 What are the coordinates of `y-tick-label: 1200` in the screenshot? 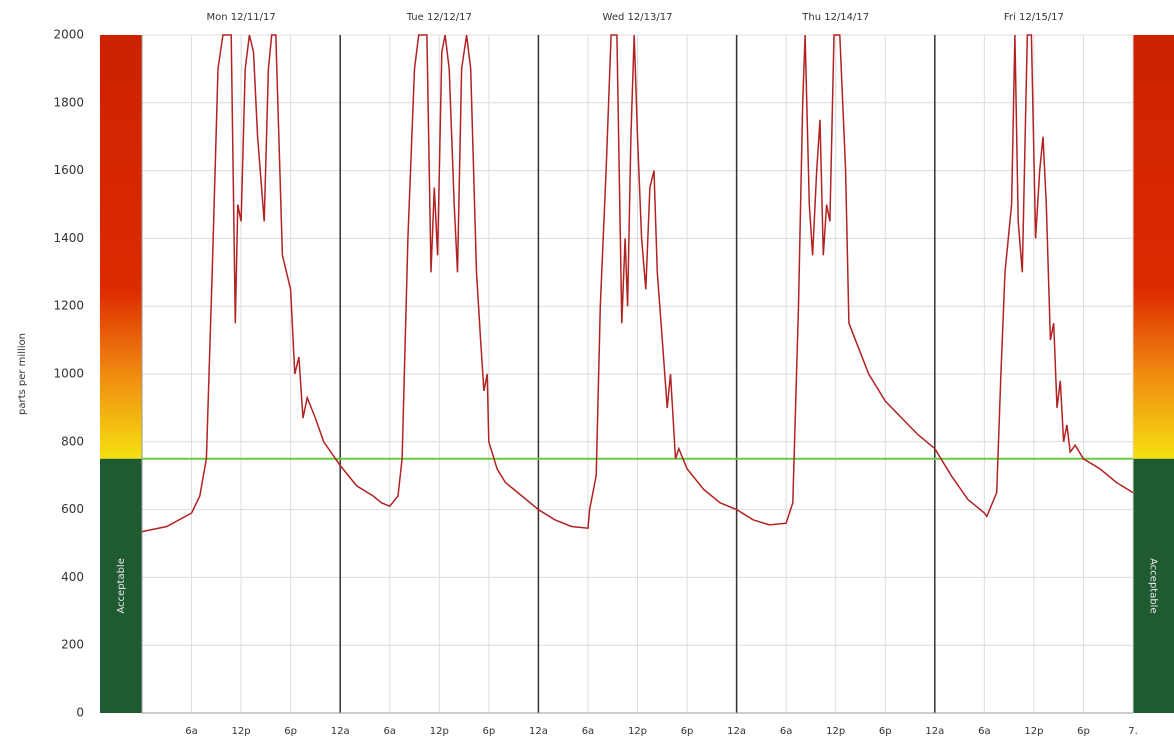 It's located at (68, 306).